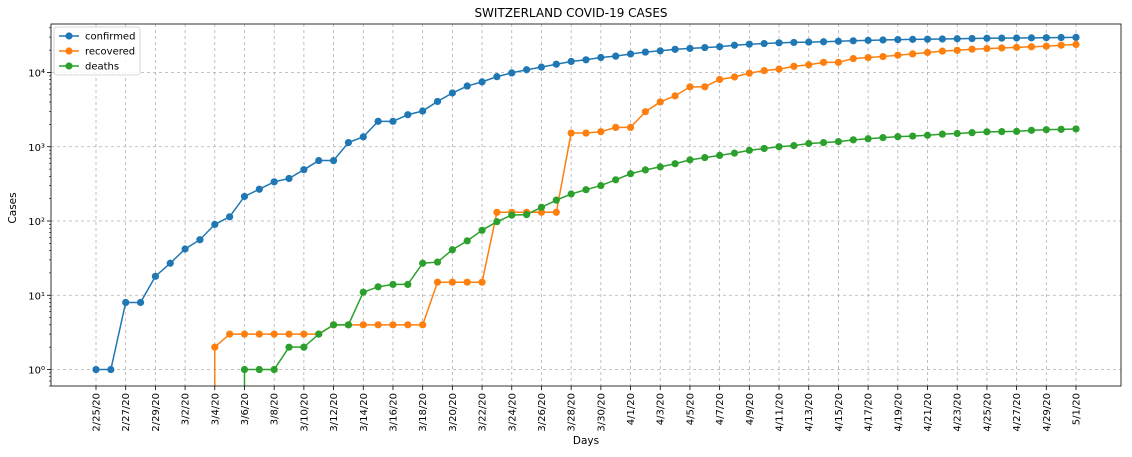 Image resolution: width=1132 pixels, height=457 pixels. I want to click on y-tick-label: 10², so click(36, 222).